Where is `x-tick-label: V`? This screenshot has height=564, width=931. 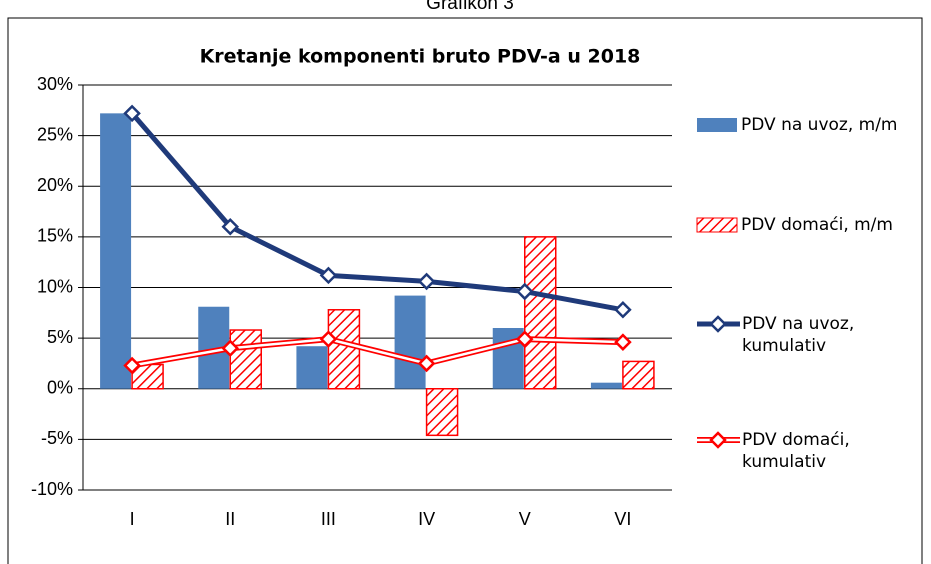 x-tick-label: V is located at coordinates (525, 519).